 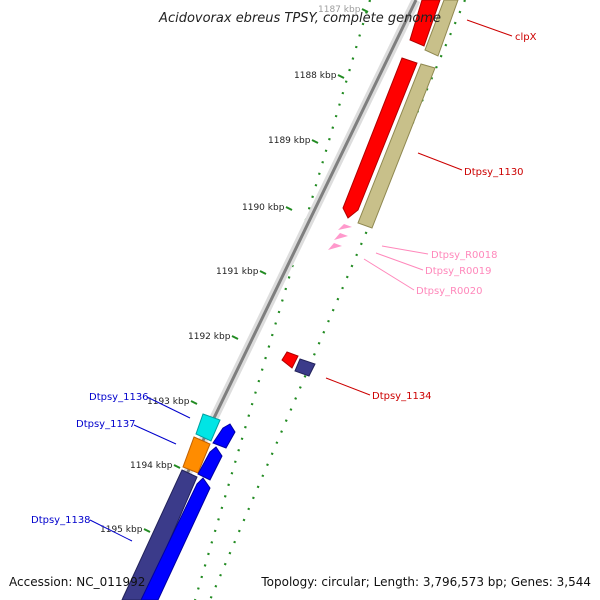 What do you see at coordinates (339, 10) in the screenshot?
I see `scale-tick-label: 1187 kbp` at bounding box center [339, 10].